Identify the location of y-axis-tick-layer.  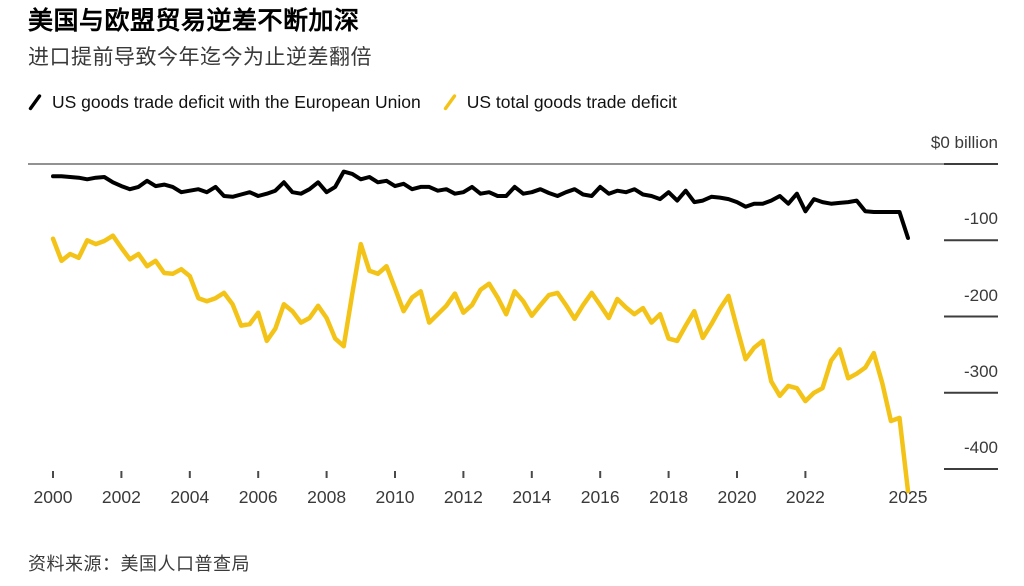
(971, 316).